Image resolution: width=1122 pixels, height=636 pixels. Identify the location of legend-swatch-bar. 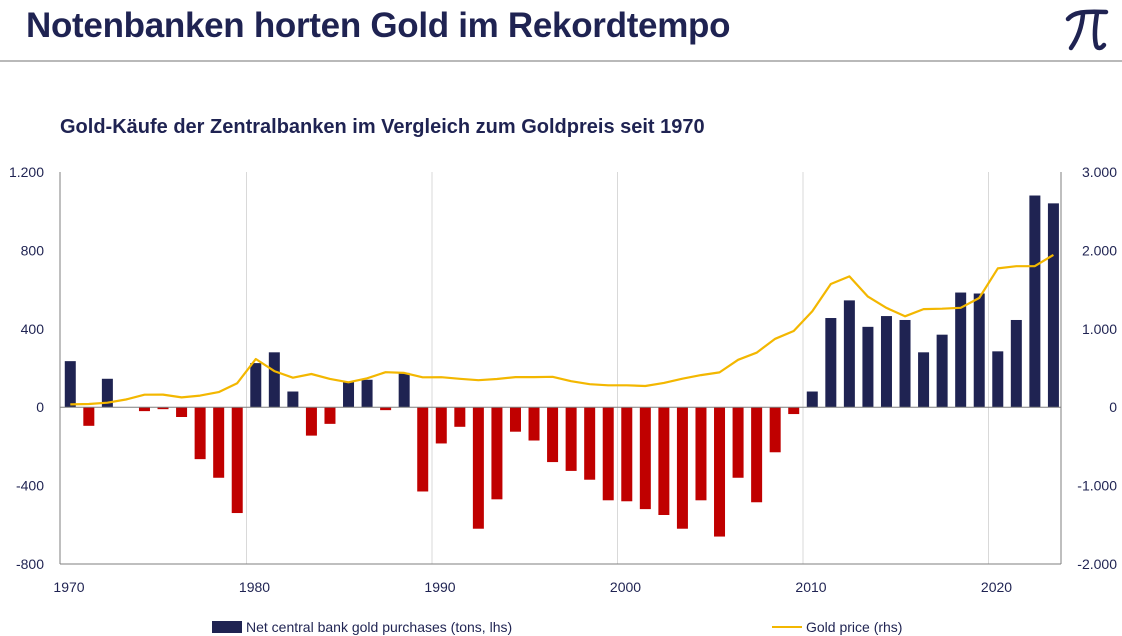
(227, 627).